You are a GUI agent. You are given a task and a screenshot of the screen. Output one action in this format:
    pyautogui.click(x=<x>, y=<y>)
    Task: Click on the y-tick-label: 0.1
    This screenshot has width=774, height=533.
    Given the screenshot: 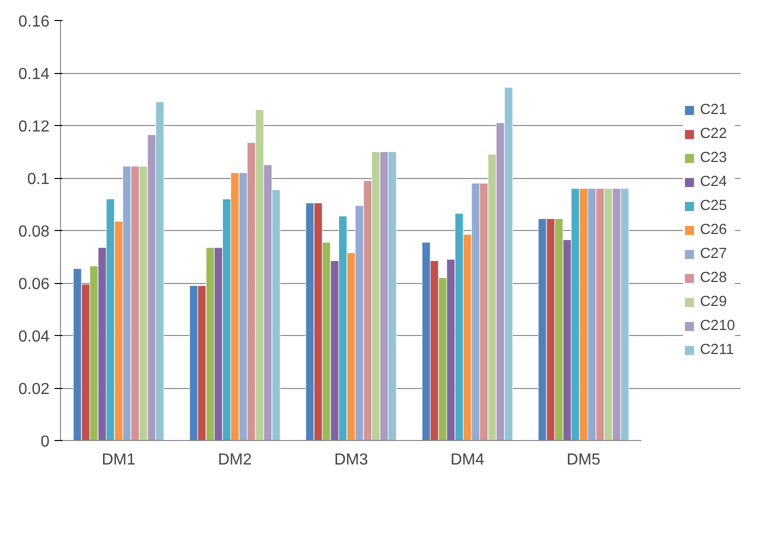 What is the action you would take?
    pyautogui.click(x=38, y=179)
    